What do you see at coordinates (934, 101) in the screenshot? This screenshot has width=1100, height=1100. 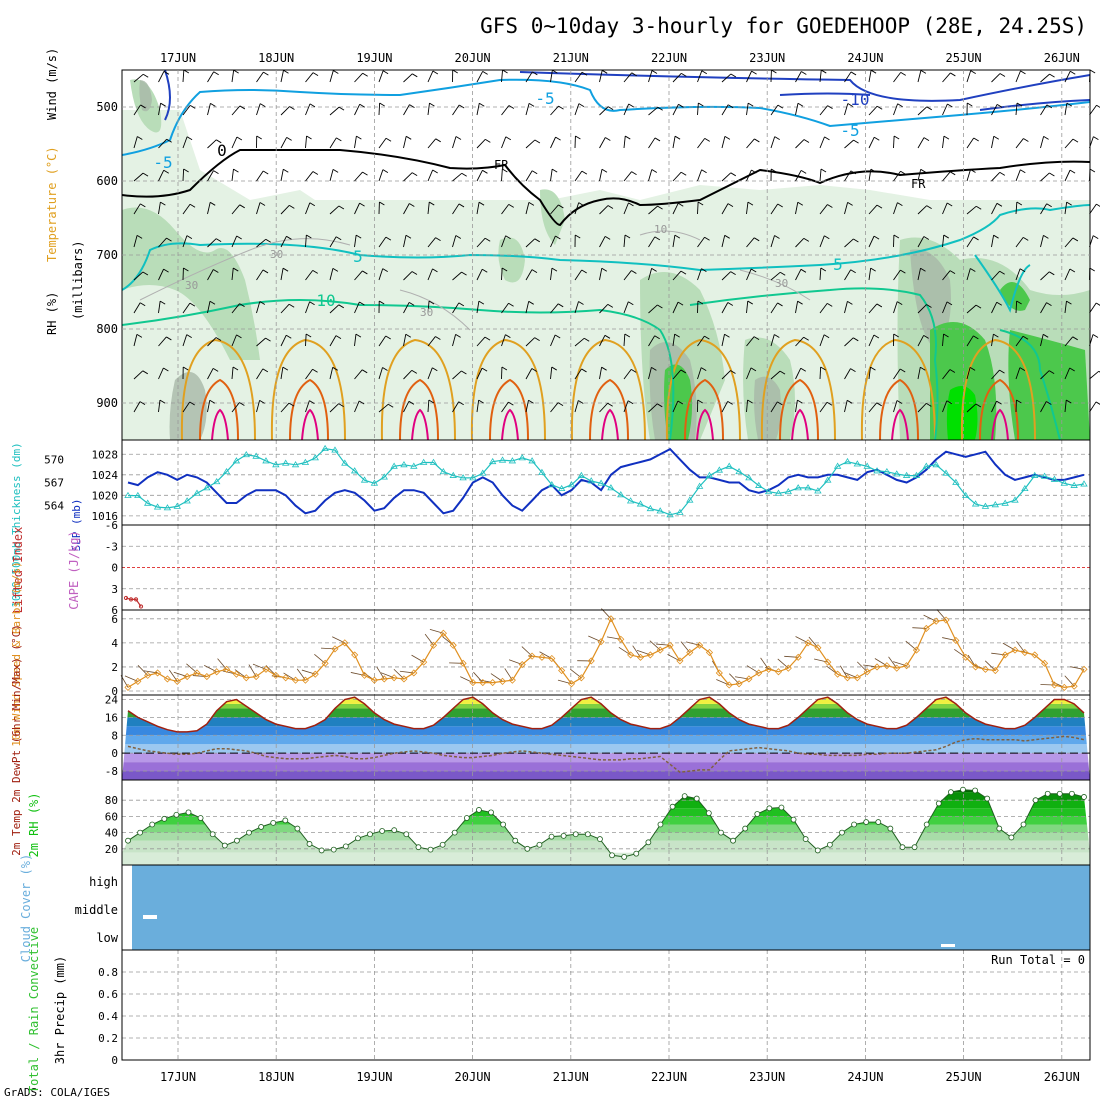 I see `contour-neg10b` at bounding box center [934, 101].